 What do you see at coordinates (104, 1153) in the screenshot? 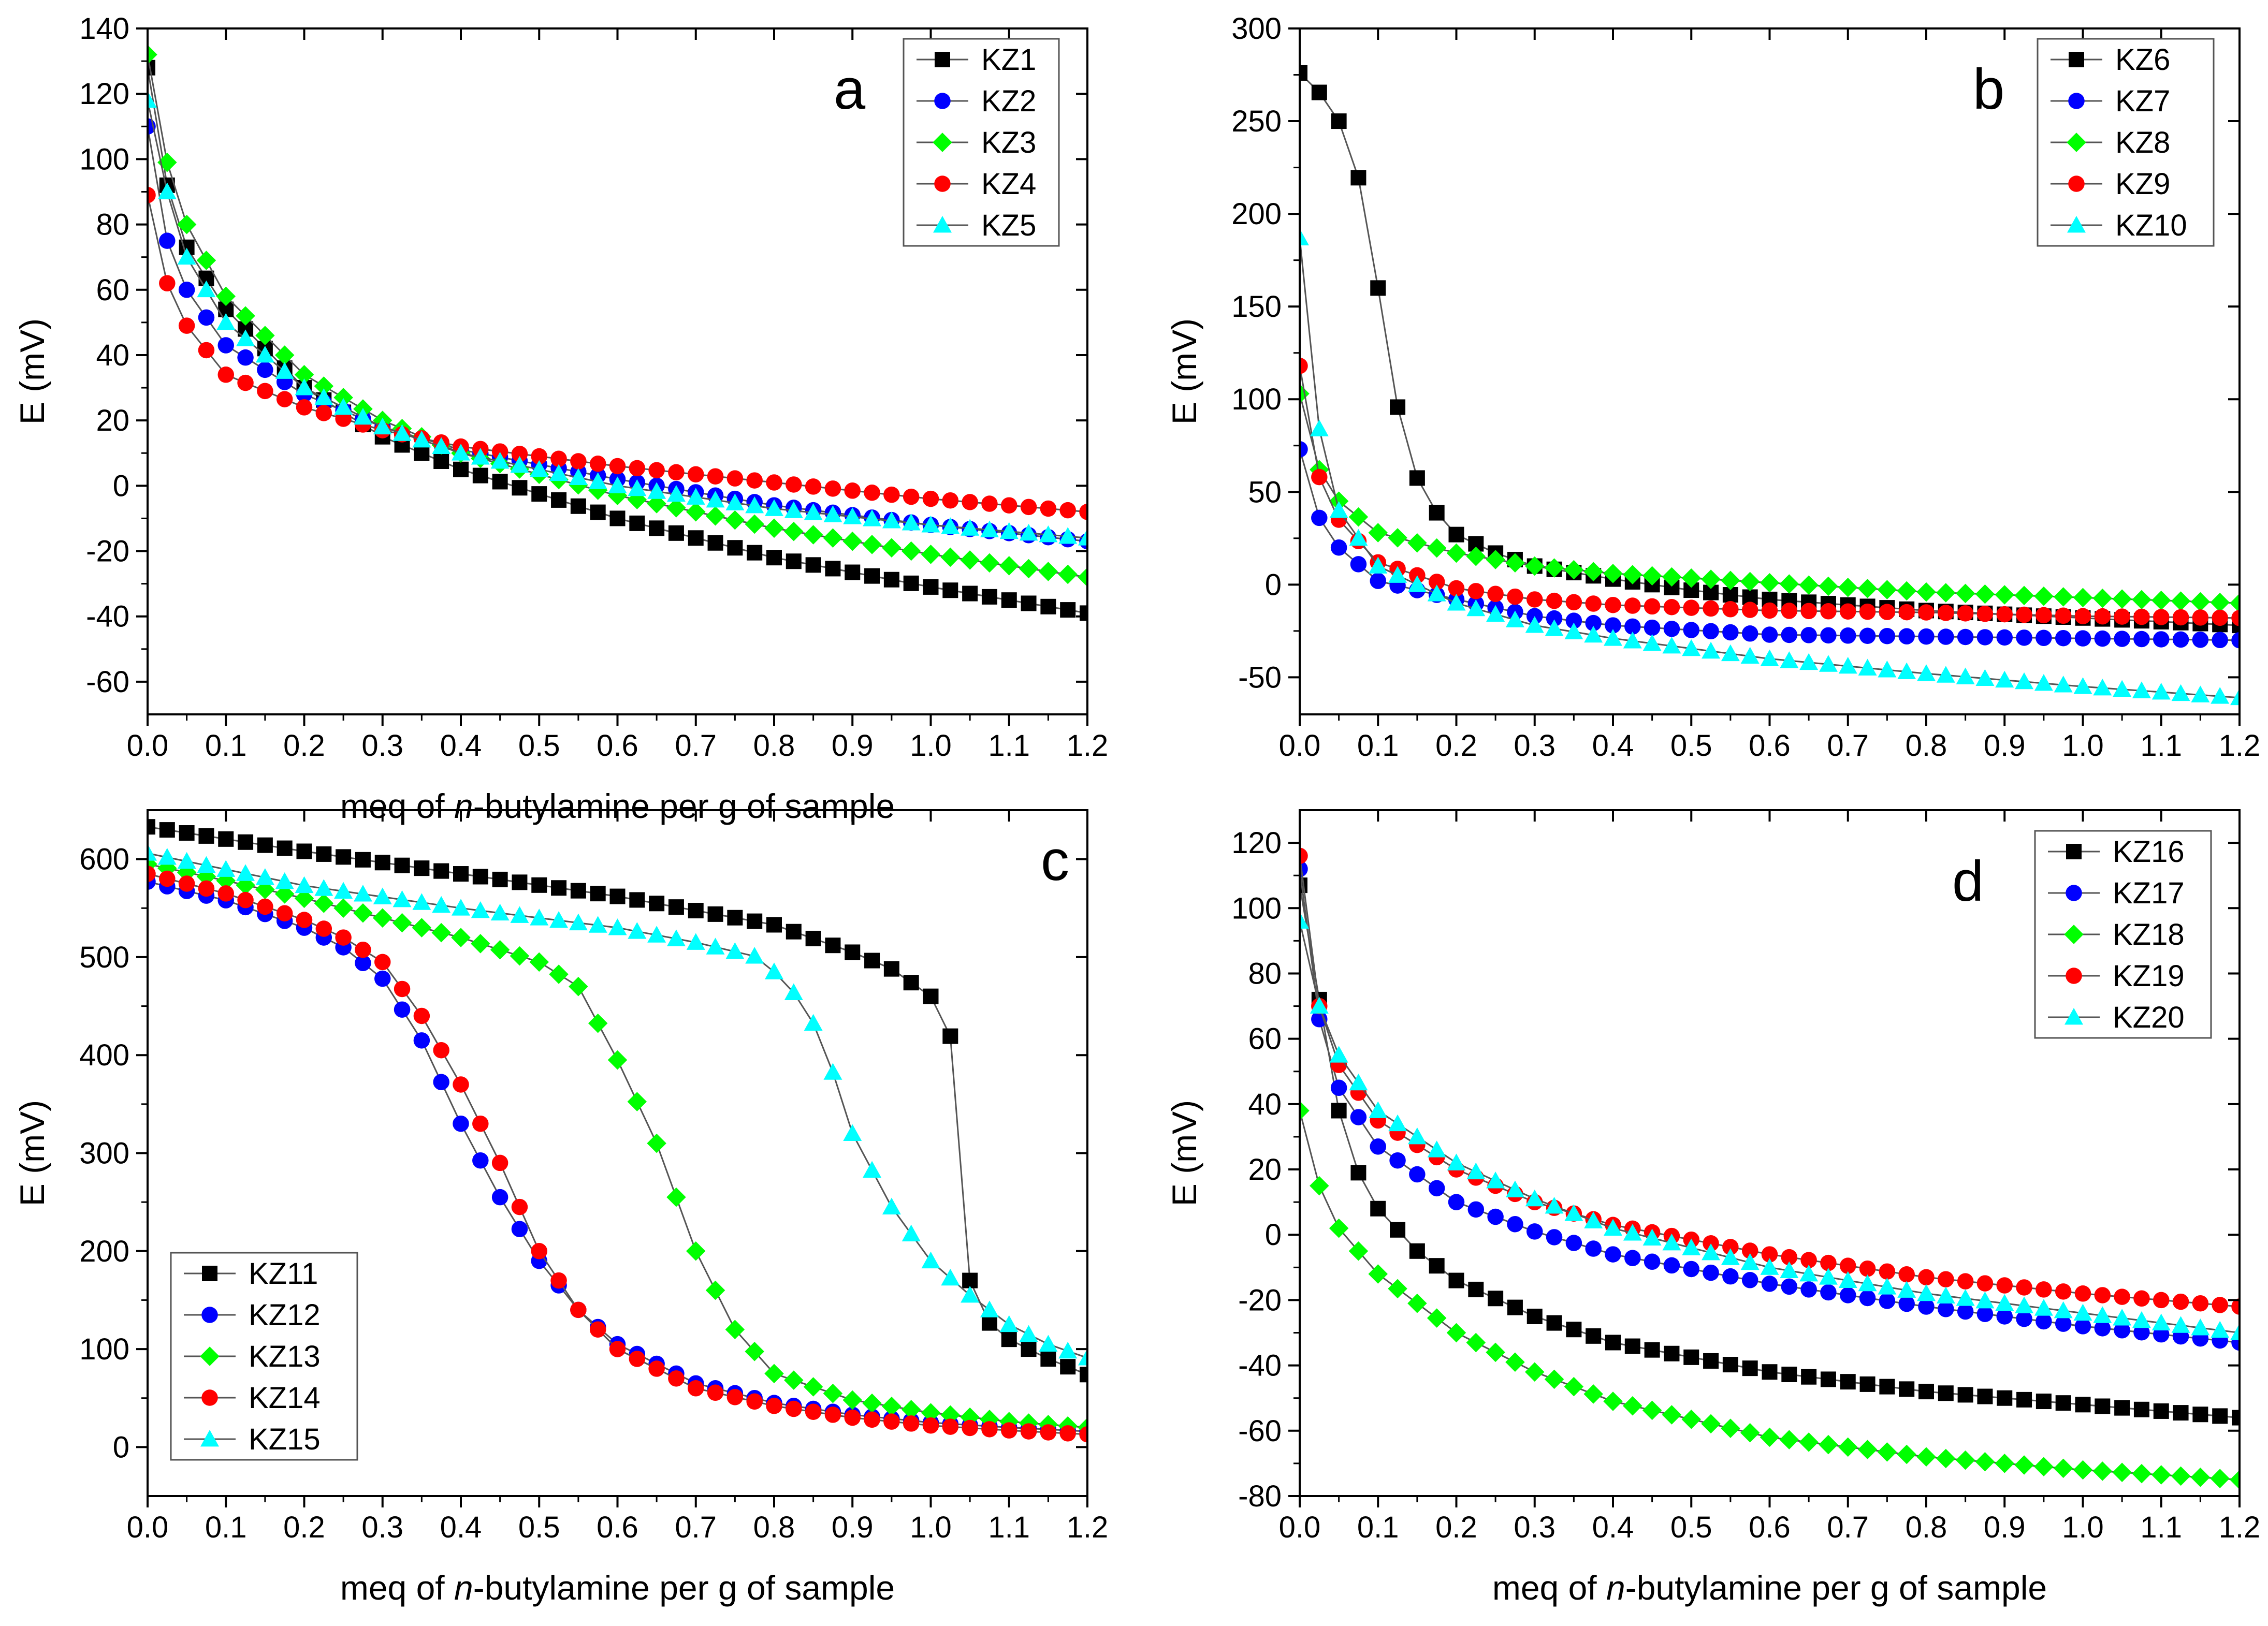
I see `y-tick-label: 300` at bounding box center [104, 1153].